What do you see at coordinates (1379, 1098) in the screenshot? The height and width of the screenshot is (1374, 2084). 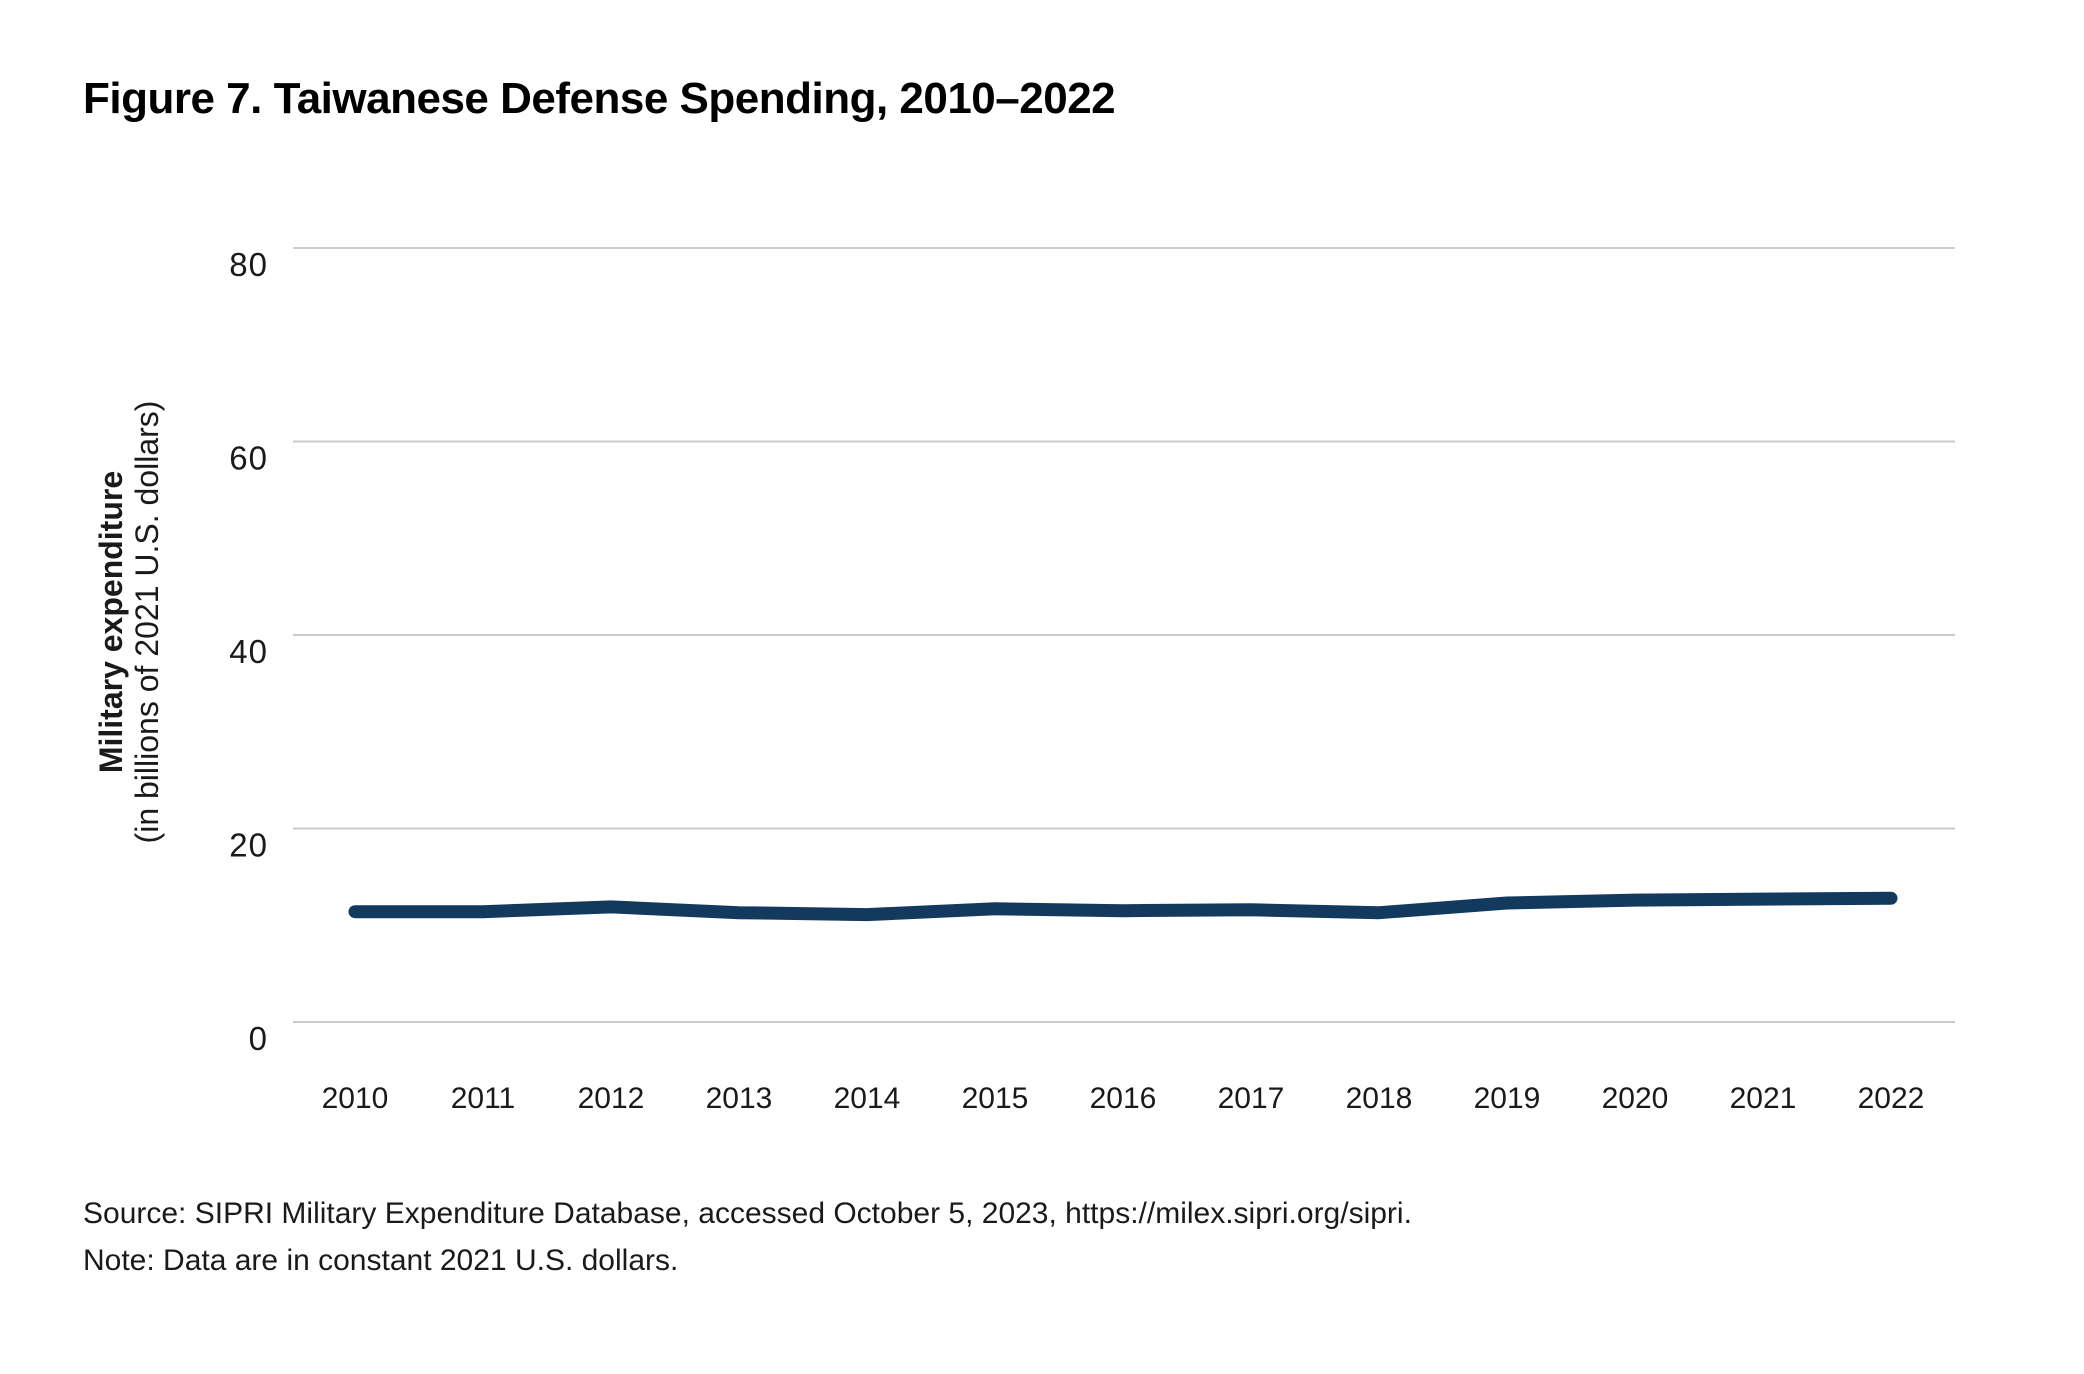 I see `x-tick-label-2018: 2018` at bounding box center [1379, 1098].